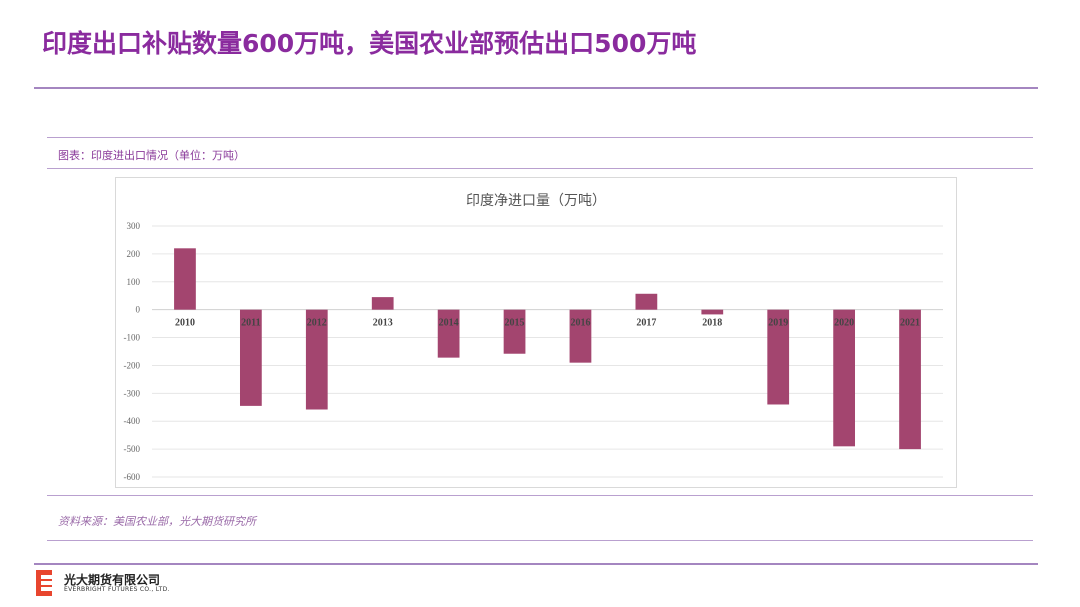  I want to click on x-tick-label: 2010, so click(185, 323).